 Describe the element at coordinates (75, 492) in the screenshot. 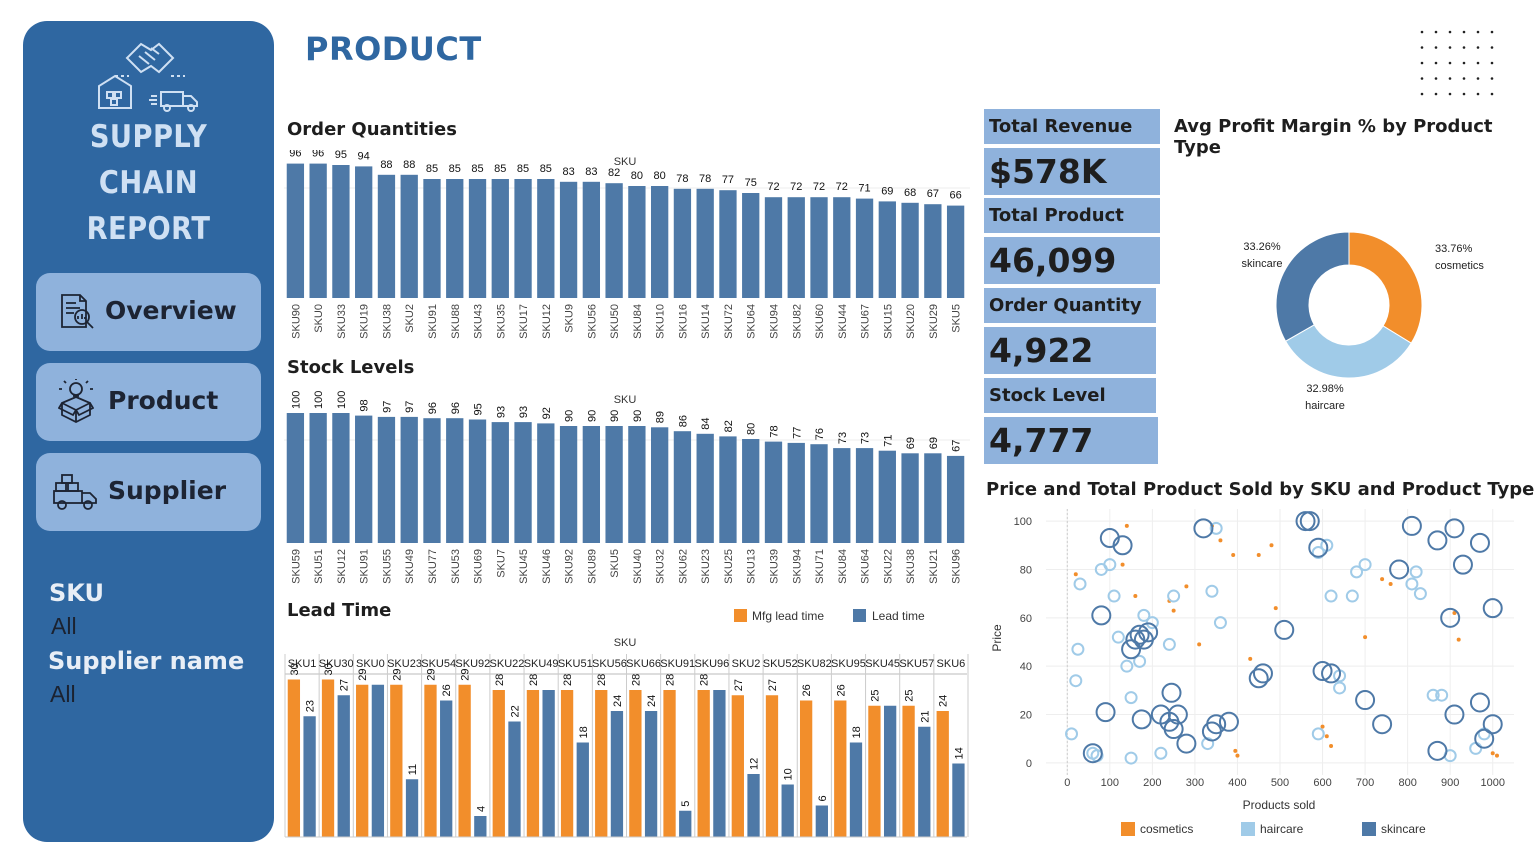

I see `delivery-truck-icon` at that location.